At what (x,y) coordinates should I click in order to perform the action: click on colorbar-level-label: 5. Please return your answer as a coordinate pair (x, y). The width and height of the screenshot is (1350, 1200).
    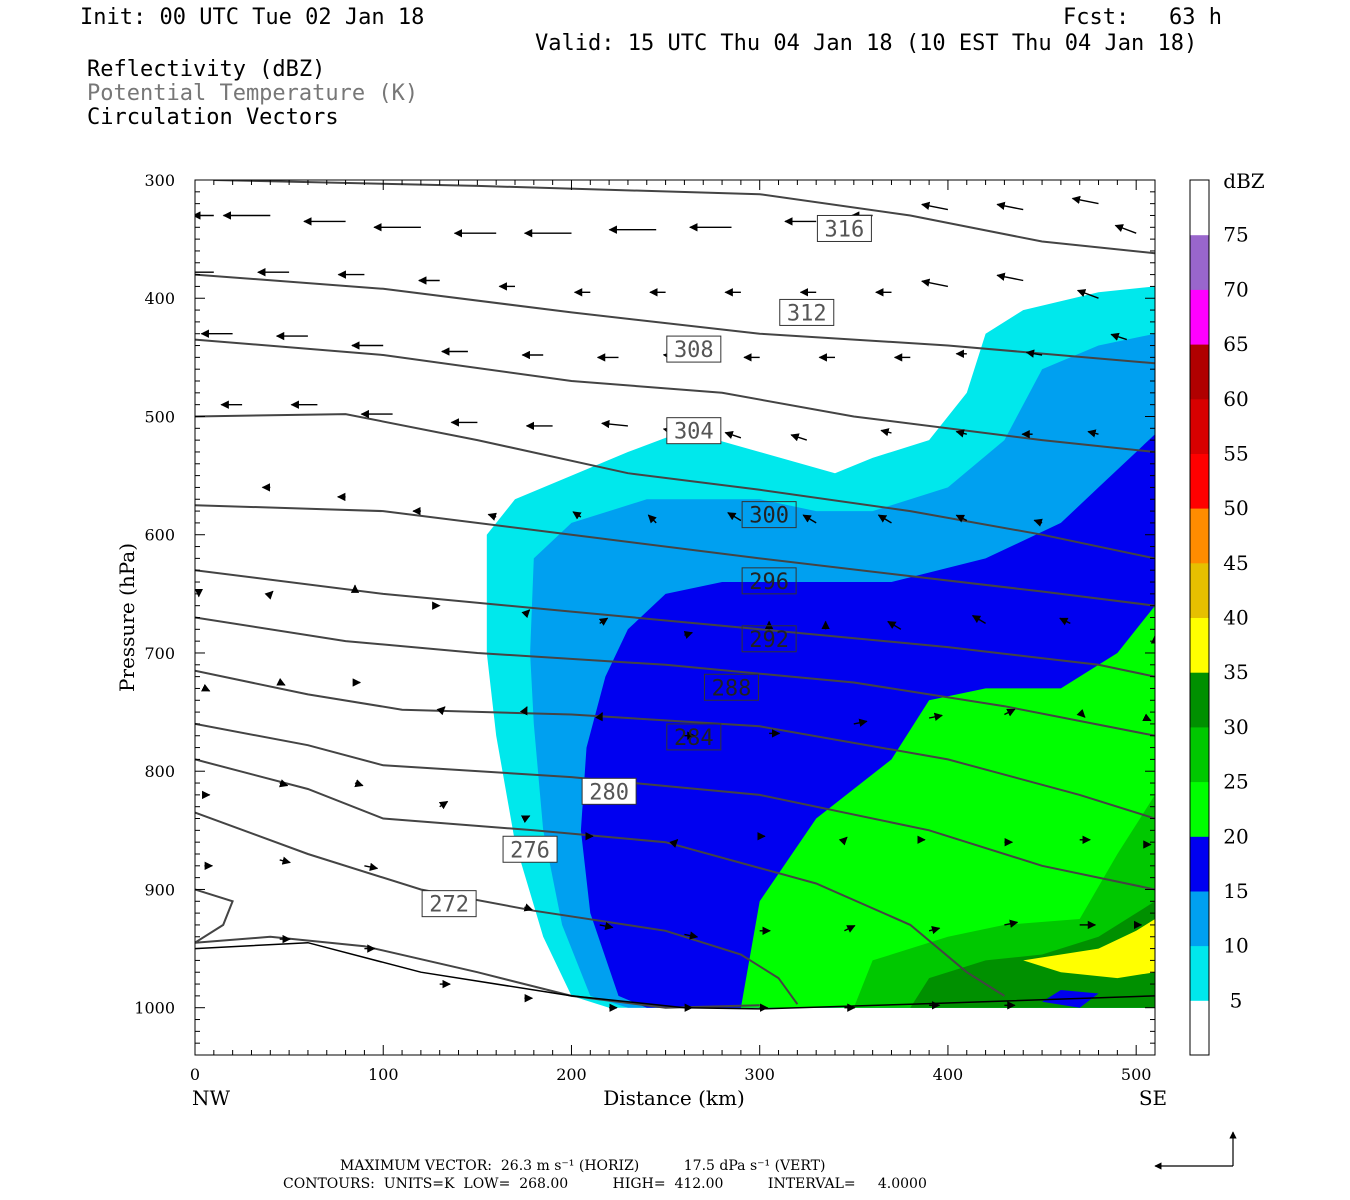
    Looking at the image, I should click on (1236, 1000).